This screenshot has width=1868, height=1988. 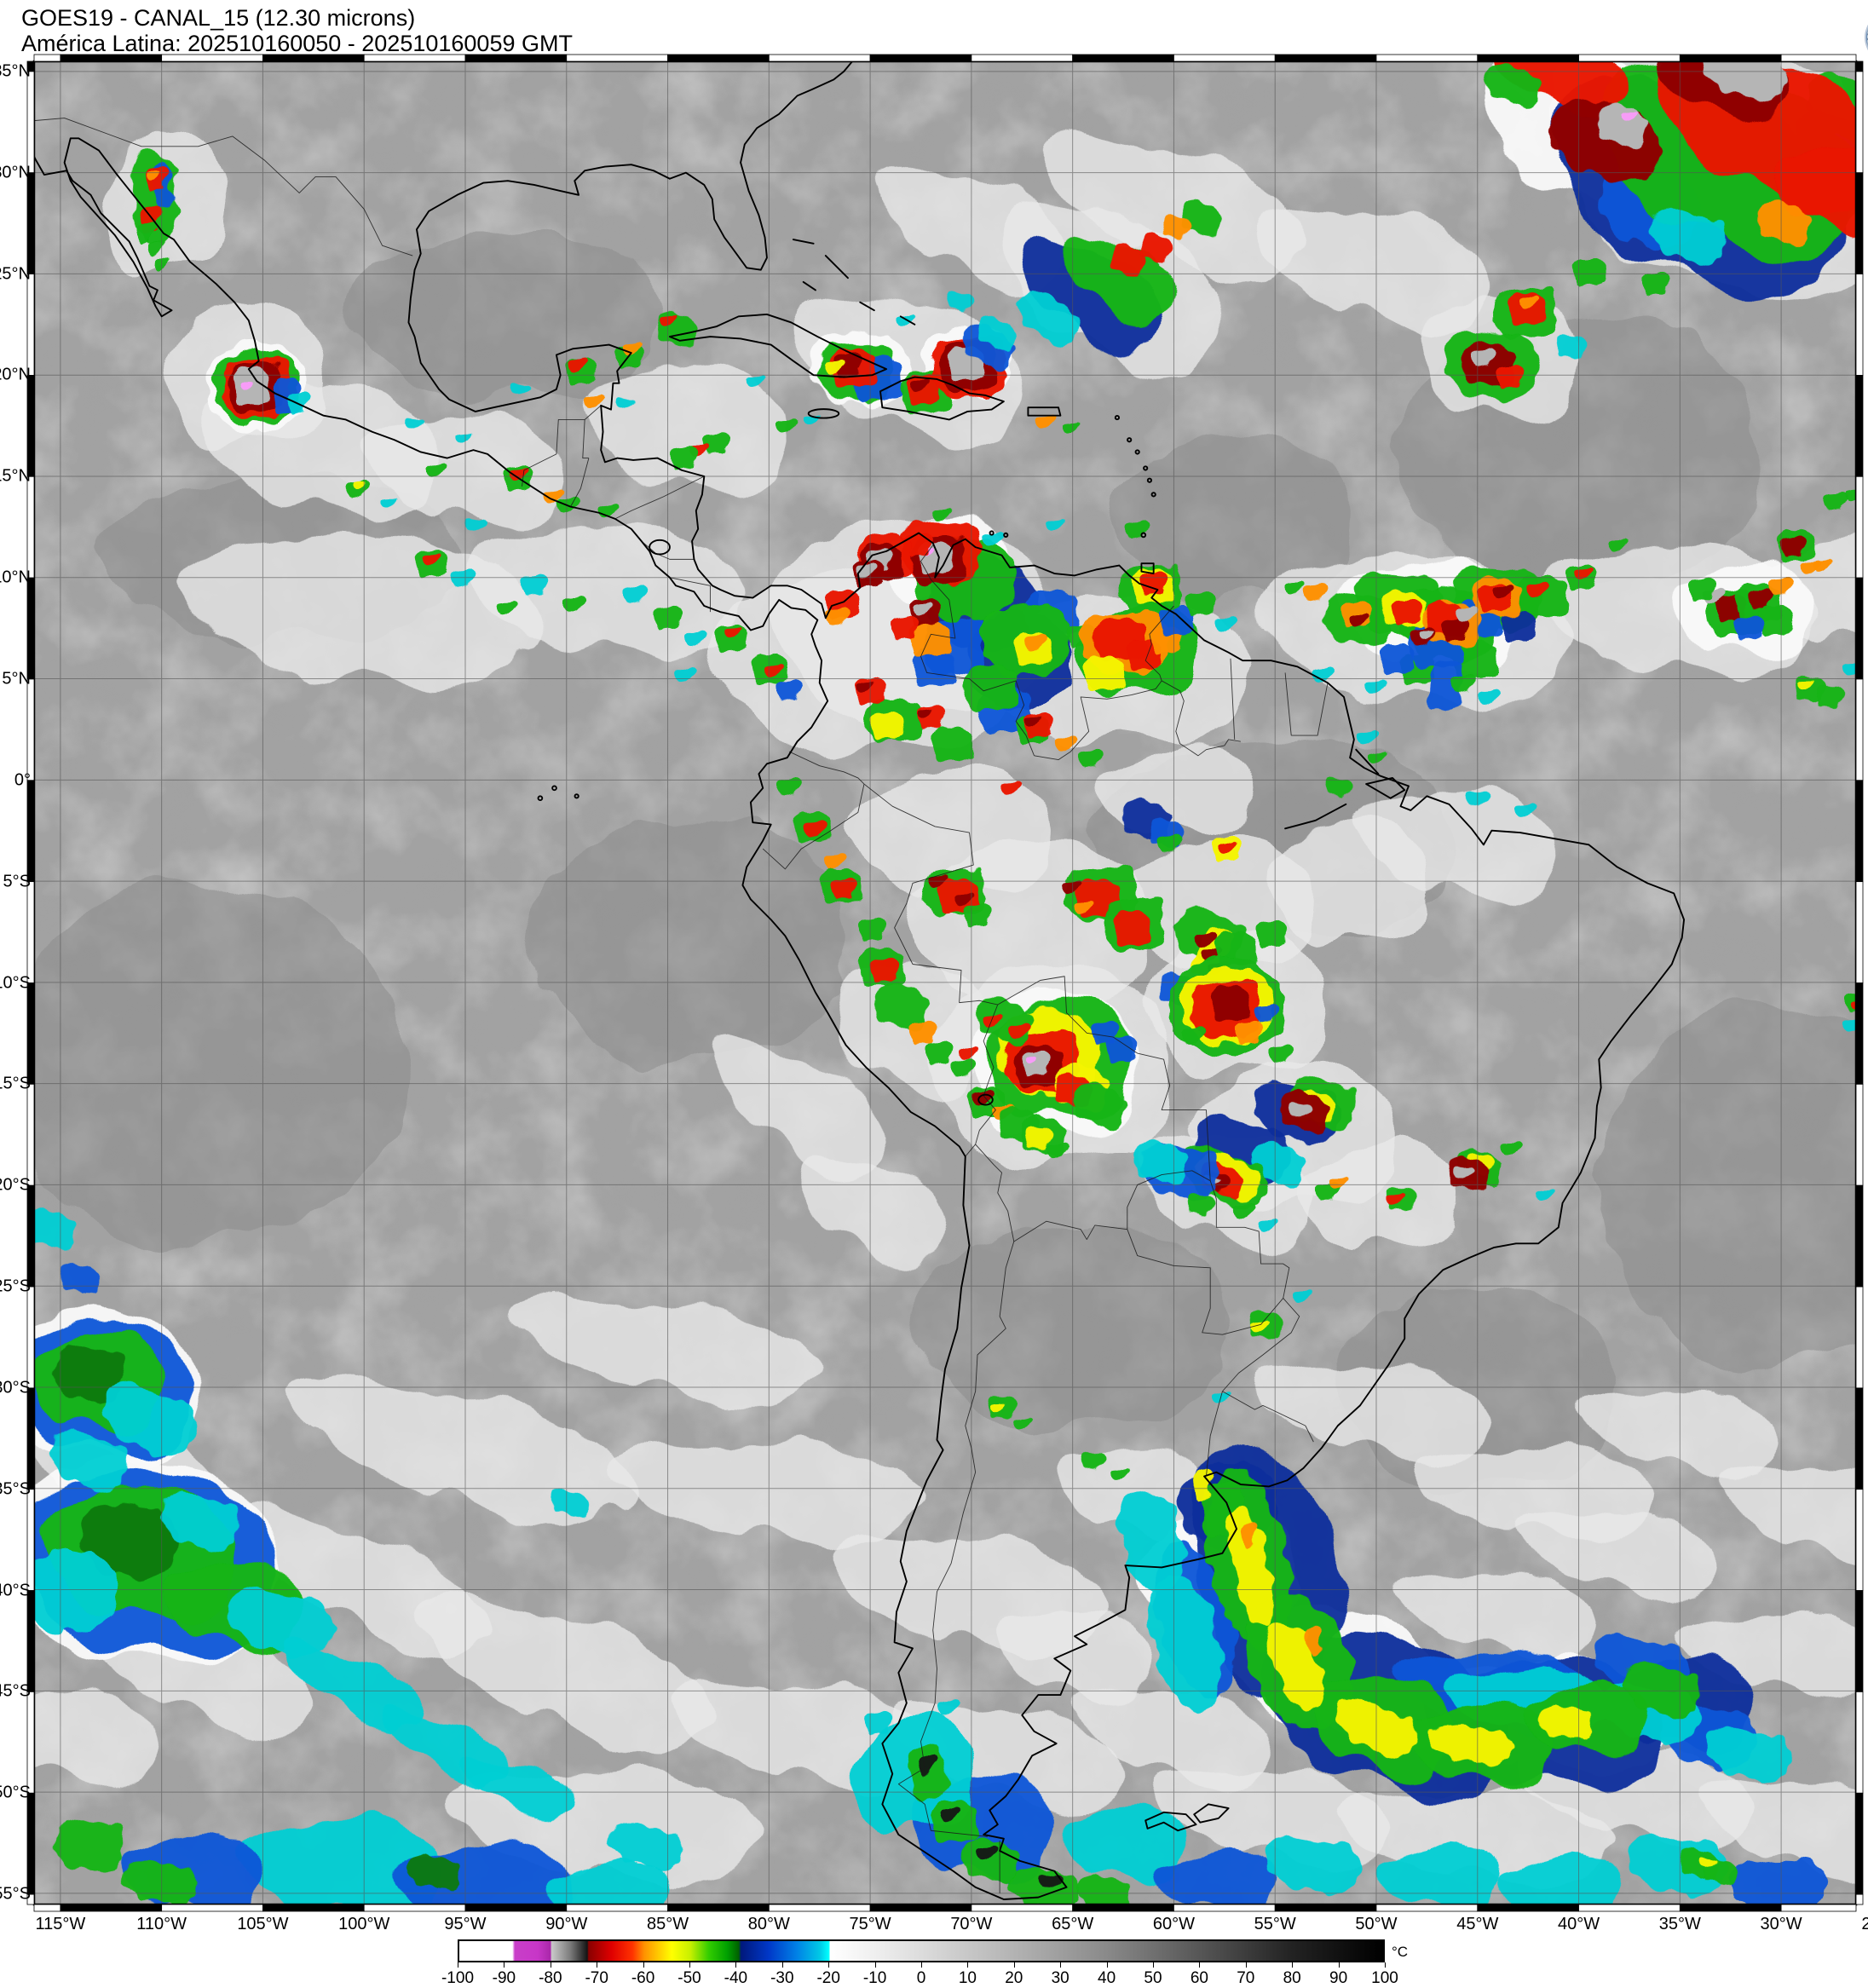 I want to click on colorbar-tick-label: 60, so click(x=1199, y=1978).